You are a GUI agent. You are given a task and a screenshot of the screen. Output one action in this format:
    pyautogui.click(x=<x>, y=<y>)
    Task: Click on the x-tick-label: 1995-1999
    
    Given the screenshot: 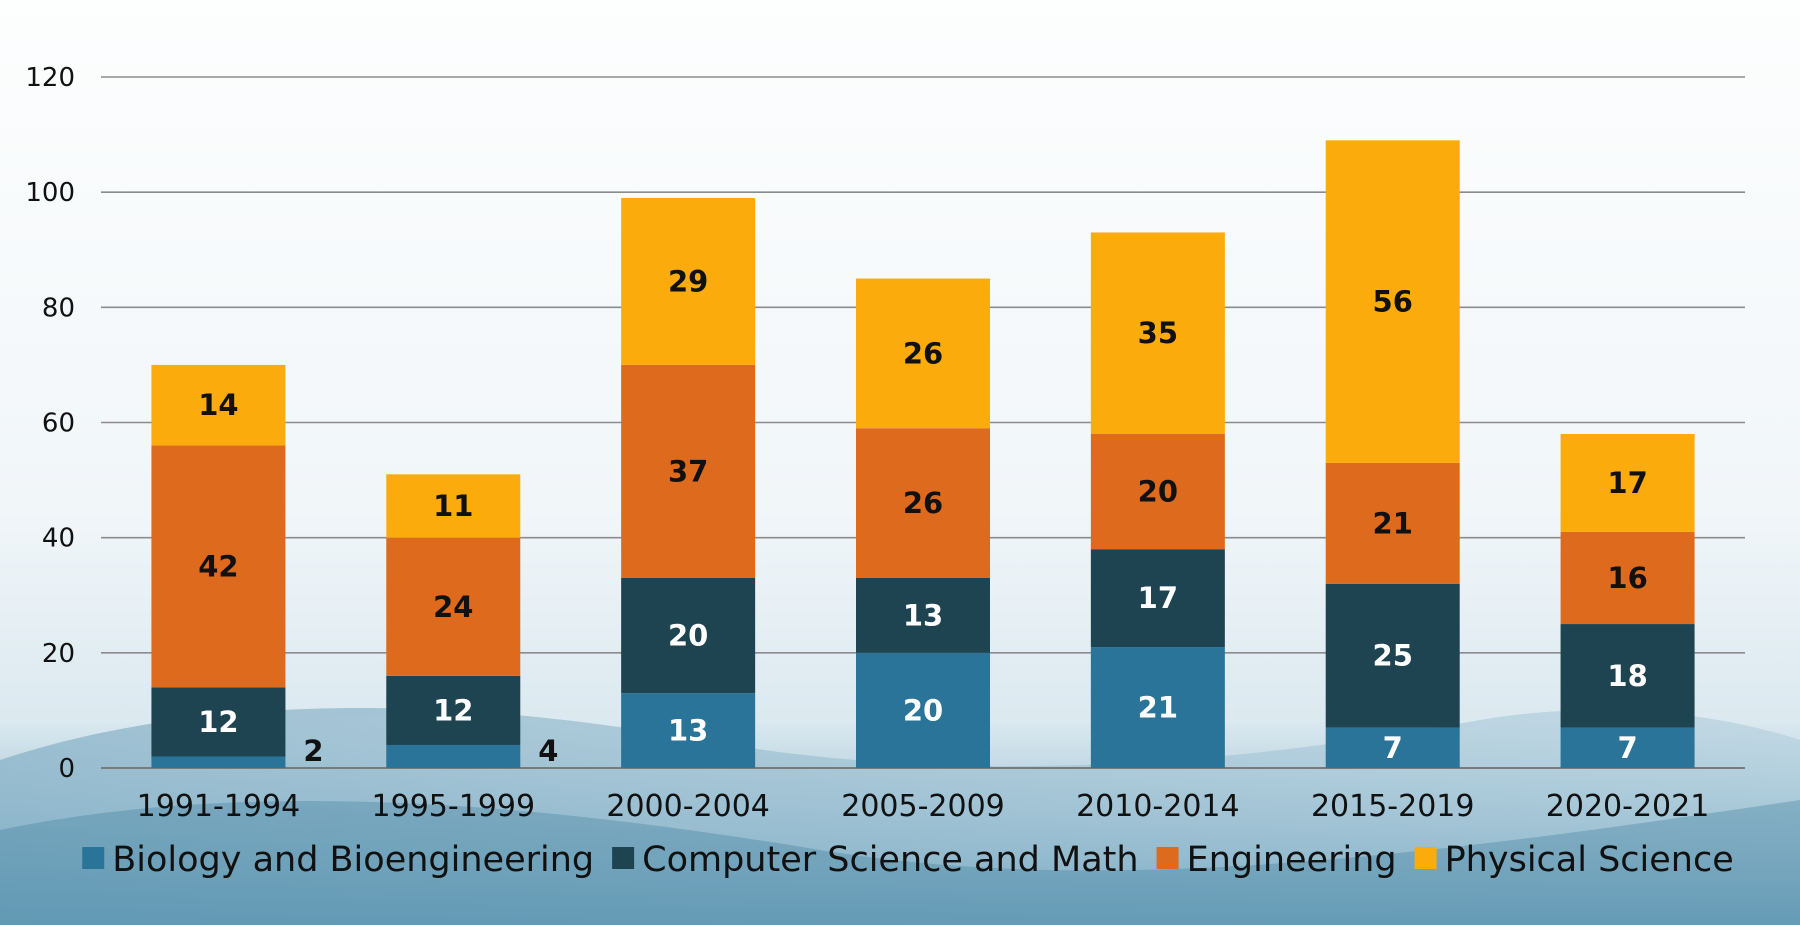 What is the action you would take?
    pyautogui.click(x=454, y=806)
    